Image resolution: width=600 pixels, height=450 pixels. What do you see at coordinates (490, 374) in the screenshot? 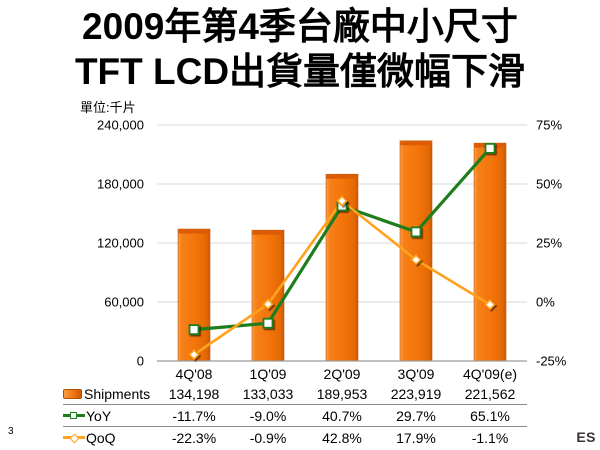
I see `category-label: 4Q'09(e)` at bounding box center [490, 374].